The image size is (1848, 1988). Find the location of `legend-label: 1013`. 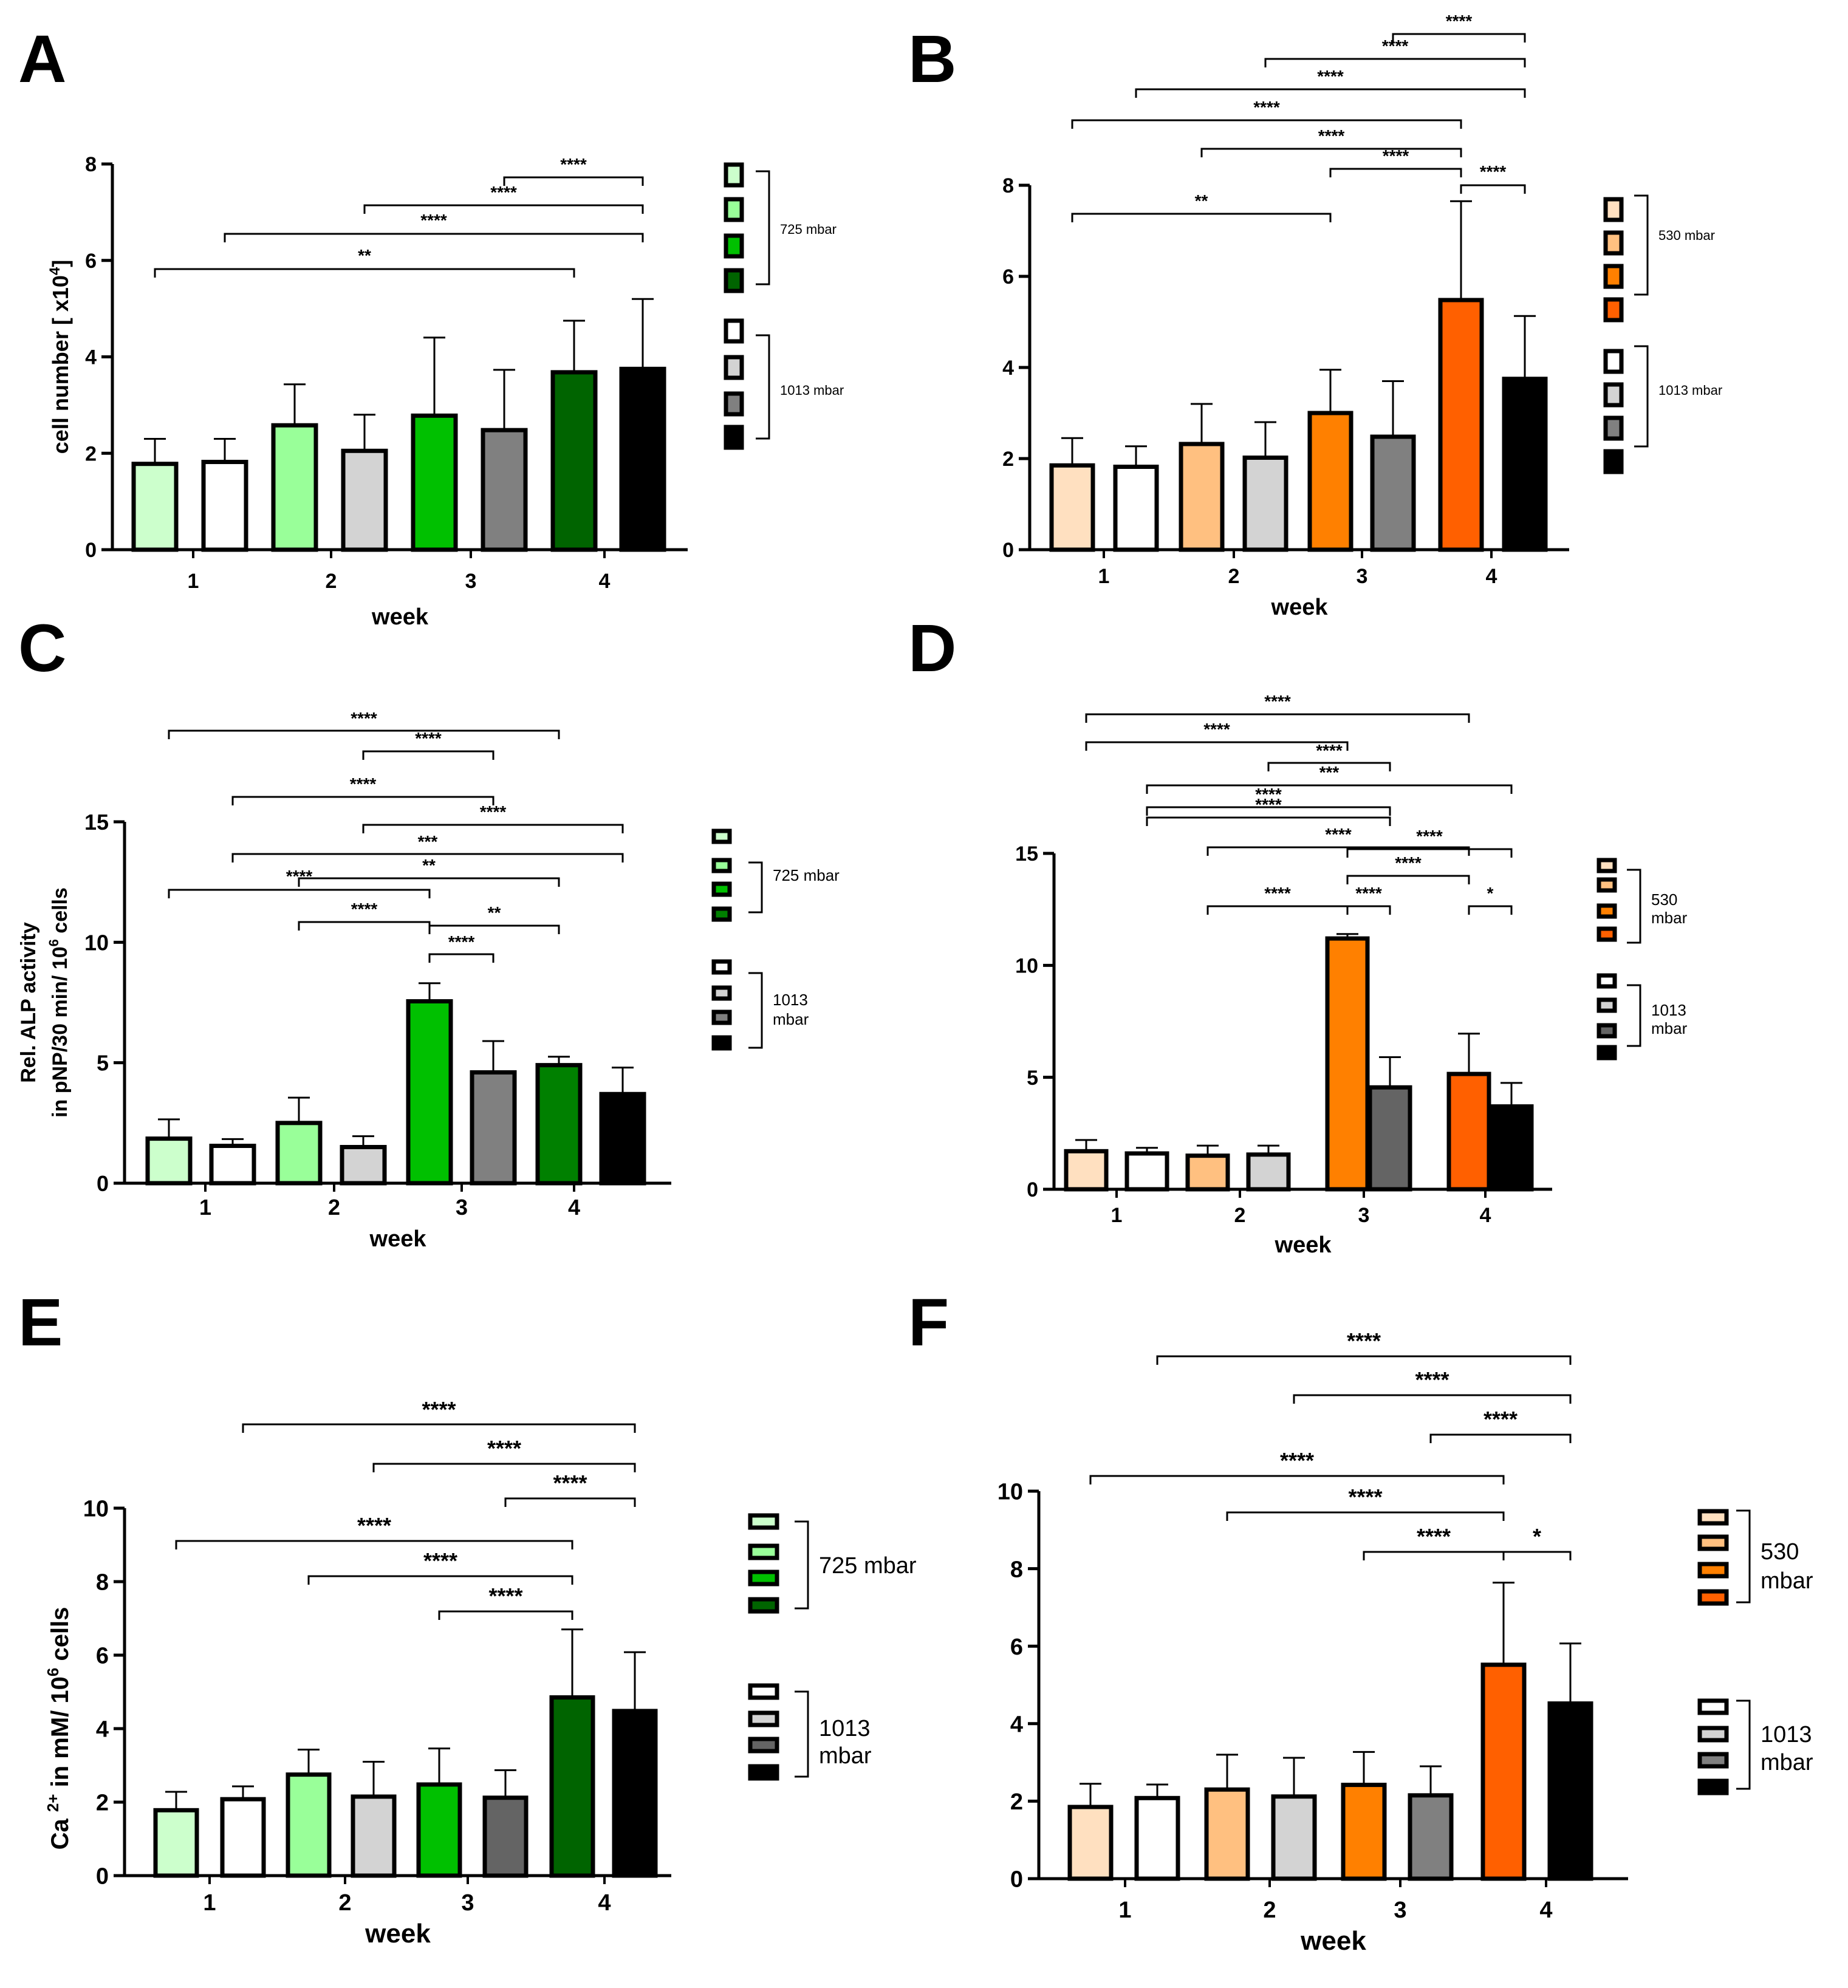

legend-label: 1013 is located at coordinates (1786, 1734).